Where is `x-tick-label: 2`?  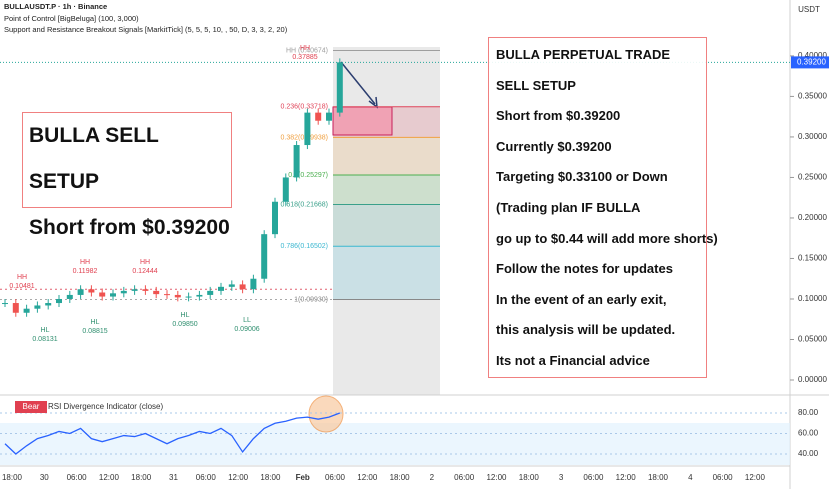
x-tick-label: 2 is located at coordinates (432, 477).